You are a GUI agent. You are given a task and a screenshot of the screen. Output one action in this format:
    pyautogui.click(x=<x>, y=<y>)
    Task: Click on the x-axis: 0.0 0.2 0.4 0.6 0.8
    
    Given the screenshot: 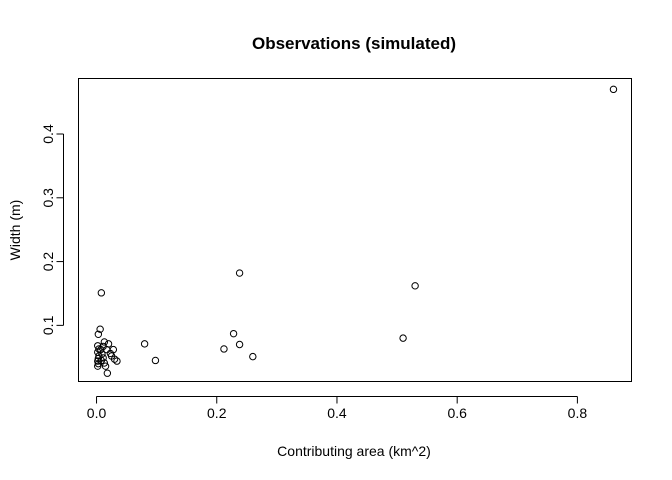 What is the action you would take?
    pyautogui.click(x=337, y=408)
    